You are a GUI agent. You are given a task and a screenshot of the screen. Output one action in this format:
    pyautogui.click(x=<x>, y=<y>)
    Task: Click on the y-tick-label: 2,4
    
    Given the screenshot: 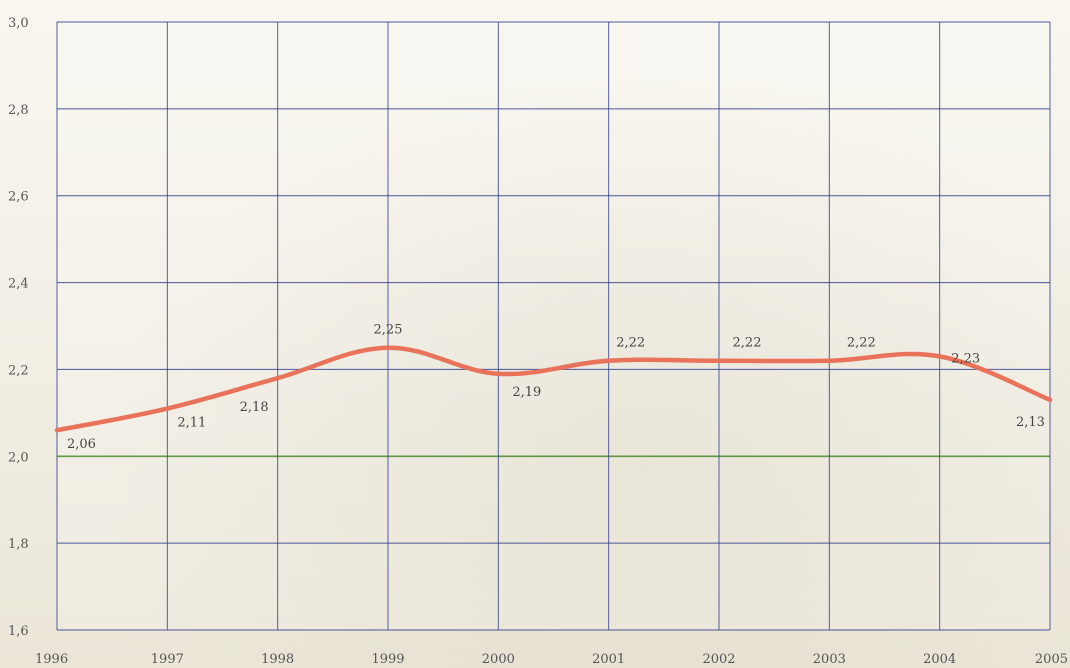 What is the action you would take?
    pyautogui.click(x=18, y=284)
    